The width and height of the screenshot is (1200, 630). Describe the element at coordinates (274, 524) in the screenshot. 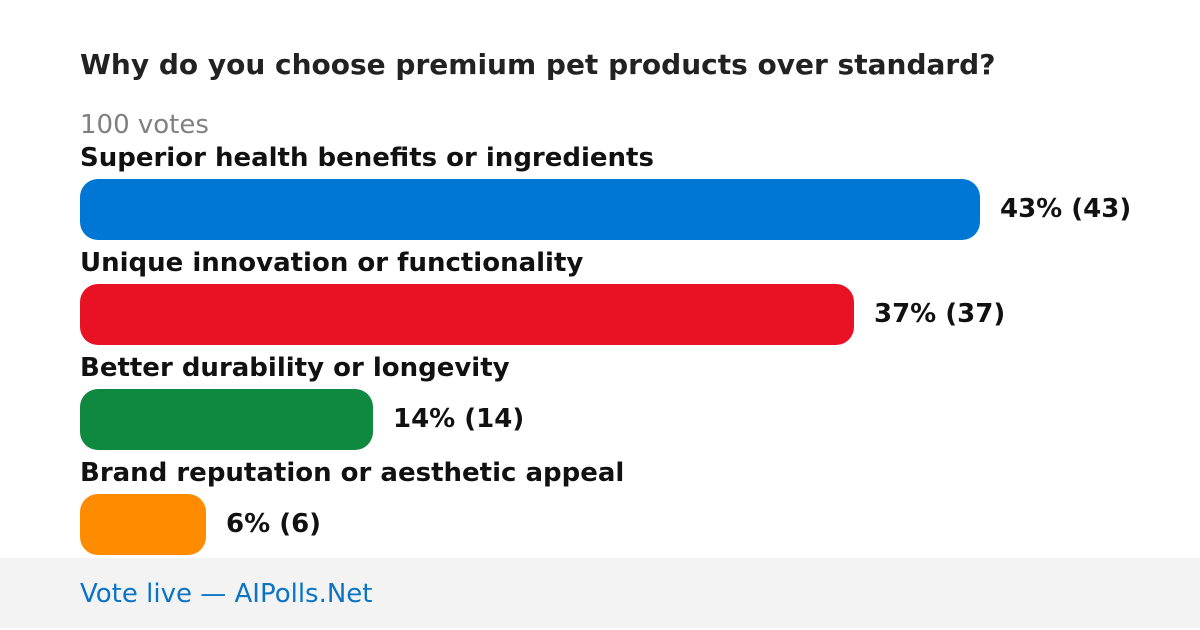

I see `result-value-label: 6% (6)` at that location.